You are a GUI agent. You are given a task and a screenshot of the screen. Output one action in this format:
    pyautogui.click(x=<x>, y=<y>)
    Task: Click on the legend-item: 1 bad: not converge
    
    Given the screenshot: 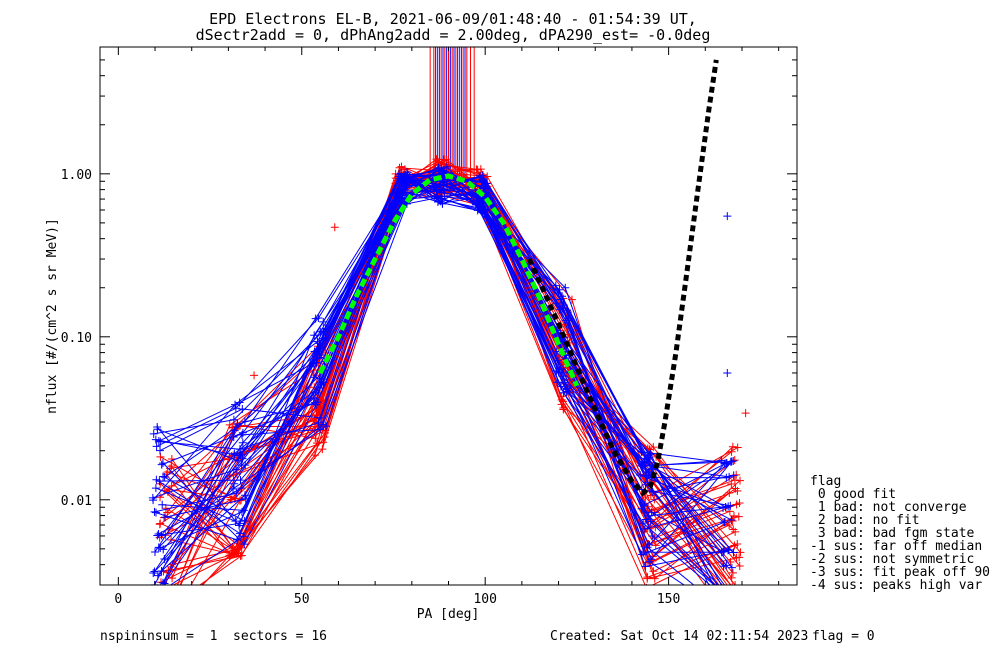 What is the action you would take?
    pyautogui.click(x=888, y=507)
    